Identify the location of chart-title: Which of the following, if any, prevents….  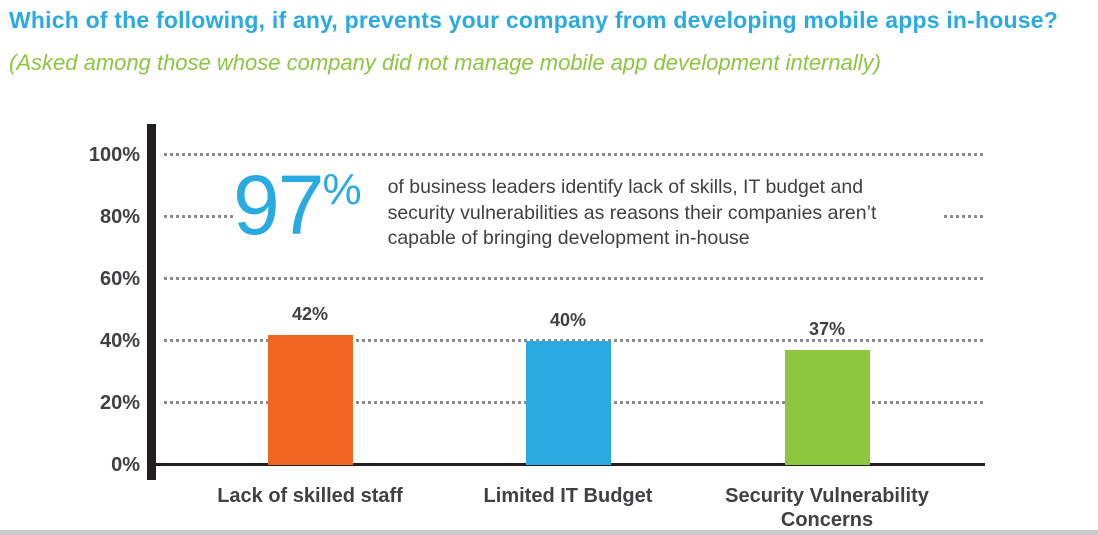
(534, 20).